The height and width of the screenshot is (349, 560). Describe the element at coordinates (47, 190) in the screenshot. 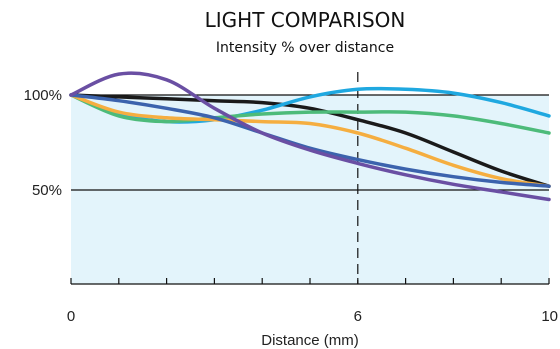

I see `y-tick-label: 50%` at that location.